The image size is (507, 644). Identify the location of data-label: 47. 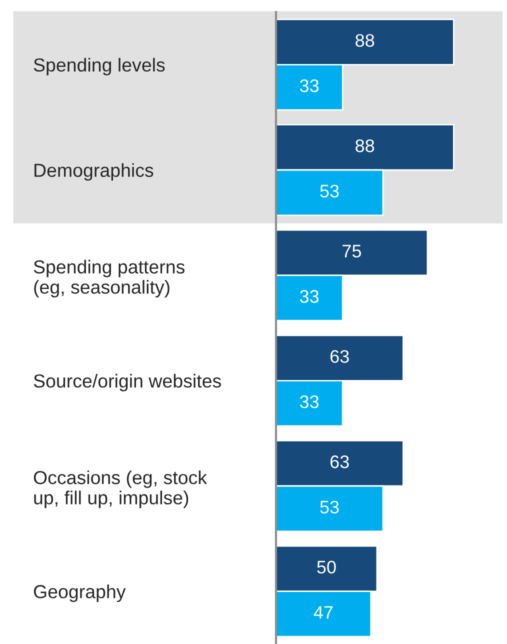
(323, 612).